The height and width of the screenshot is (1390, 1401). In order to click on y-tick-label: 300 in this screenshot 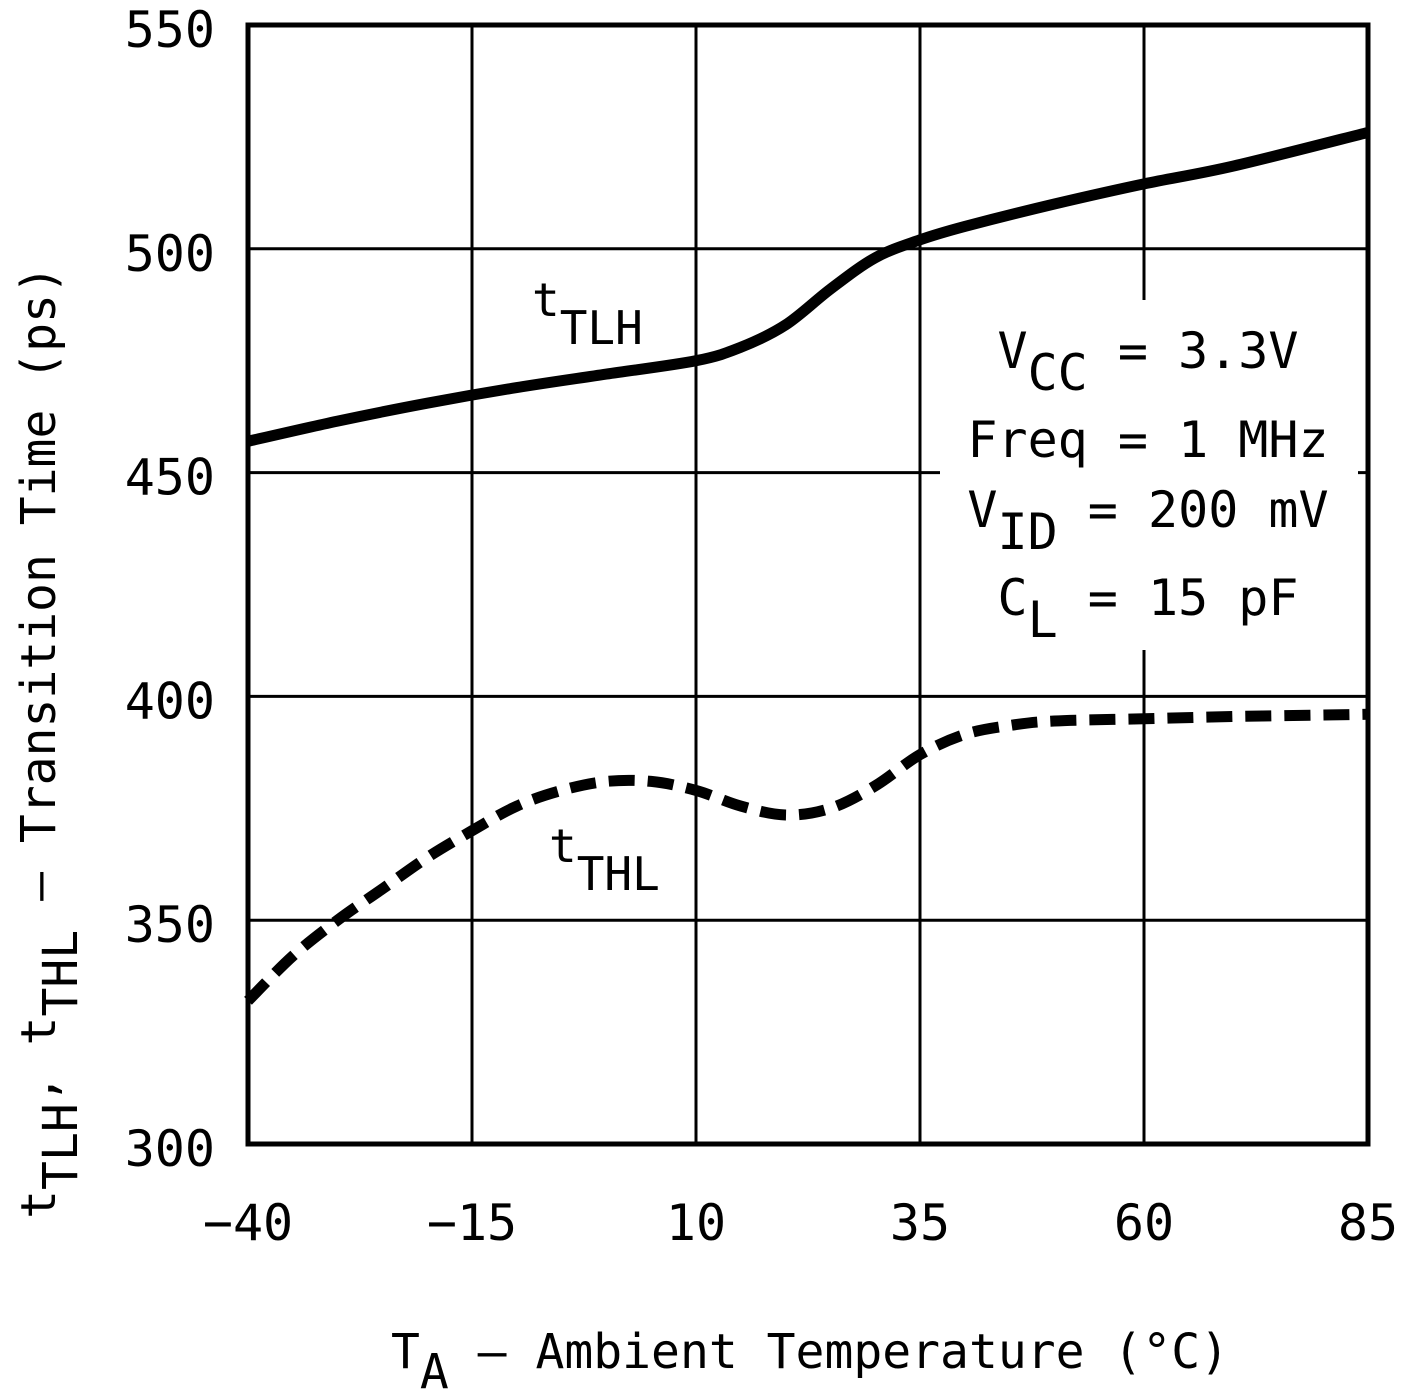, I will do `click(170, 1149)`.